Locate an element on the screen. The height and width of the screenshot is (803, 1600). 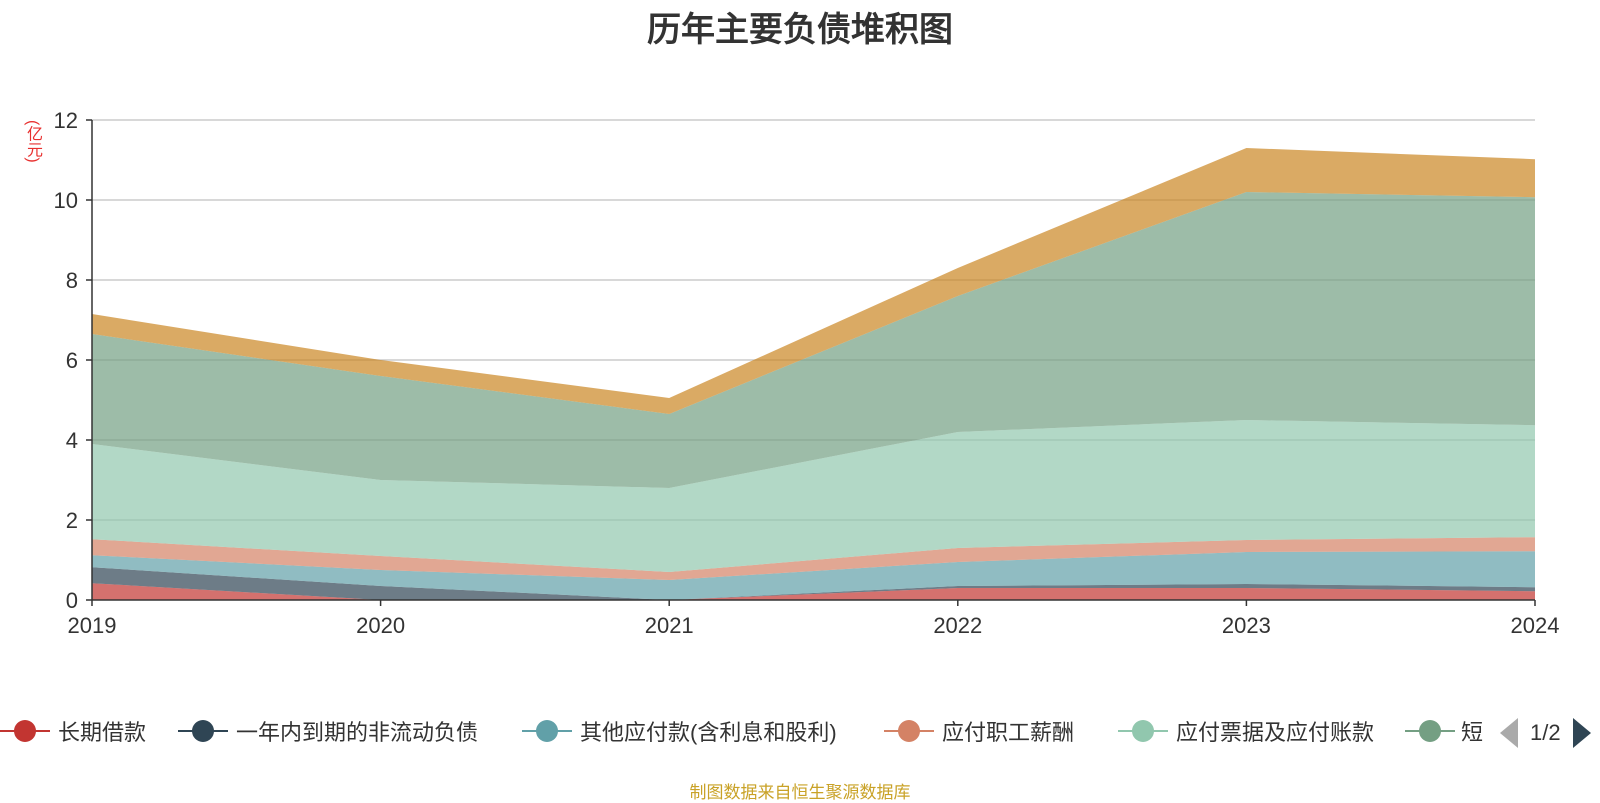
legend-item-current-noncurrent-liabilities: 一年内到期的非流动负债 is located at coordinates (328, 731).